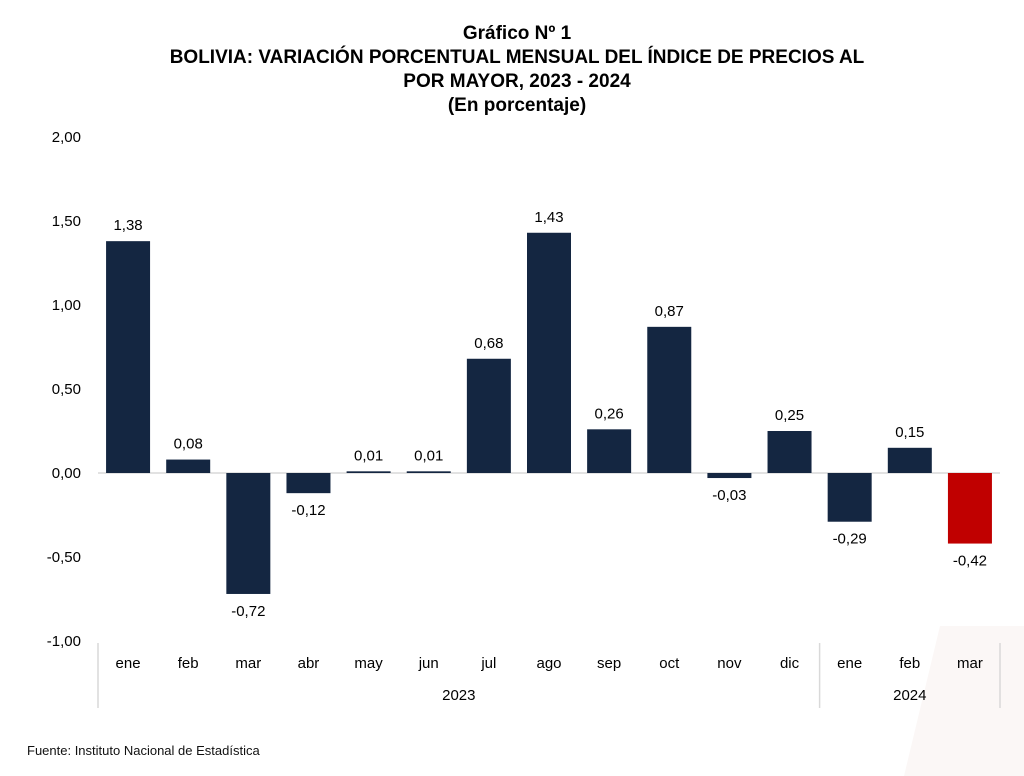 The width and height of the screenshot is (1024, 776). What do you see at coordinates (517, 33) in the screenshot?
I see `chart-number: Gráfico Nº 1` at bounding box center [517, 33].